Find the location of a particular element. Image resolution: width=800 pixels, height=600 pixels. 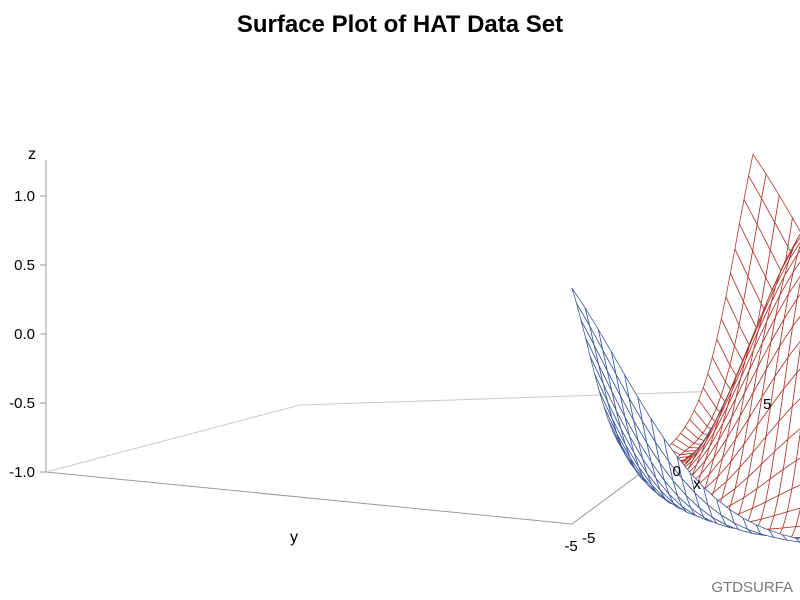

z-tick-label-0: -1.0 is located at coordinates (22, 472).